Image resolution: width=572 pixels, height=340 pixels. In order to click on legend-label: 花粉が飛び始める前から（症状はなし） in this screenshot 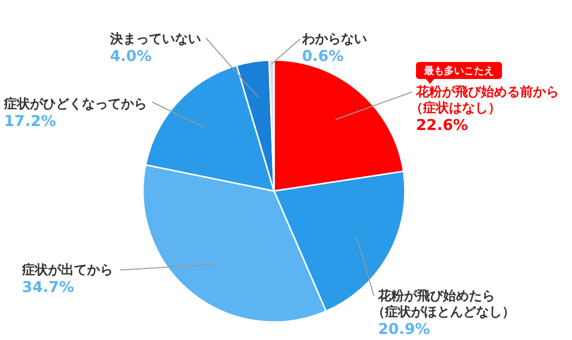, I will do `click(484, 100)`.